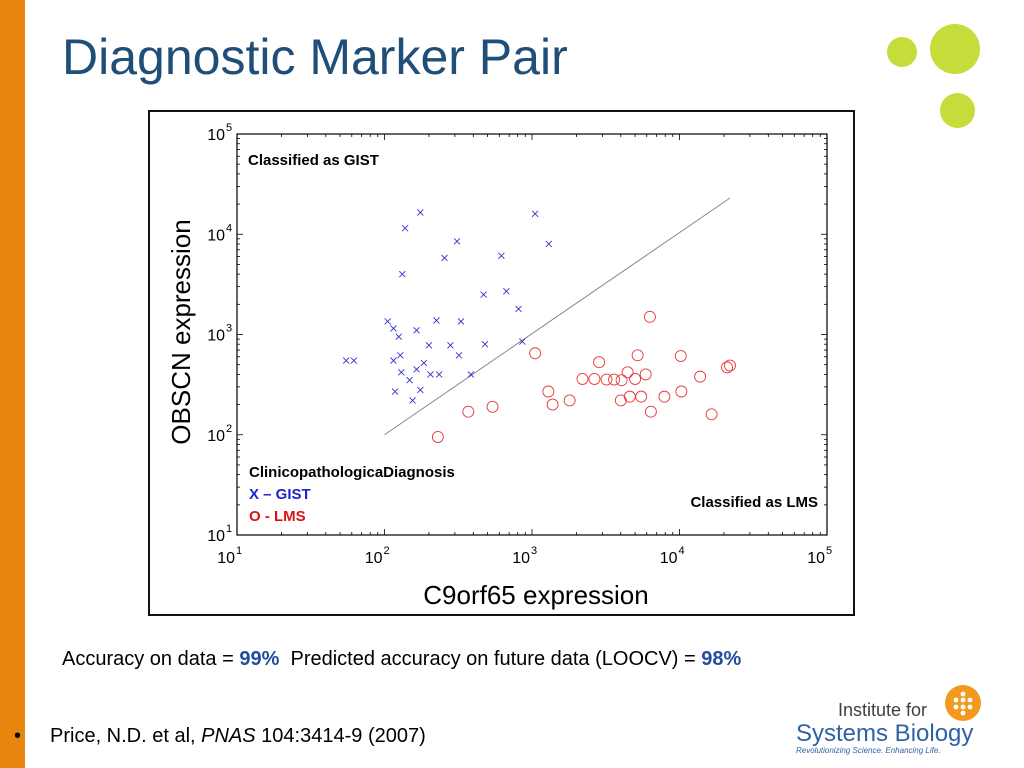  What do you see at coordinates (682, 551) in the screenshot?
I see `x-tick-exponent: 4` at bounding box center [682, 551].